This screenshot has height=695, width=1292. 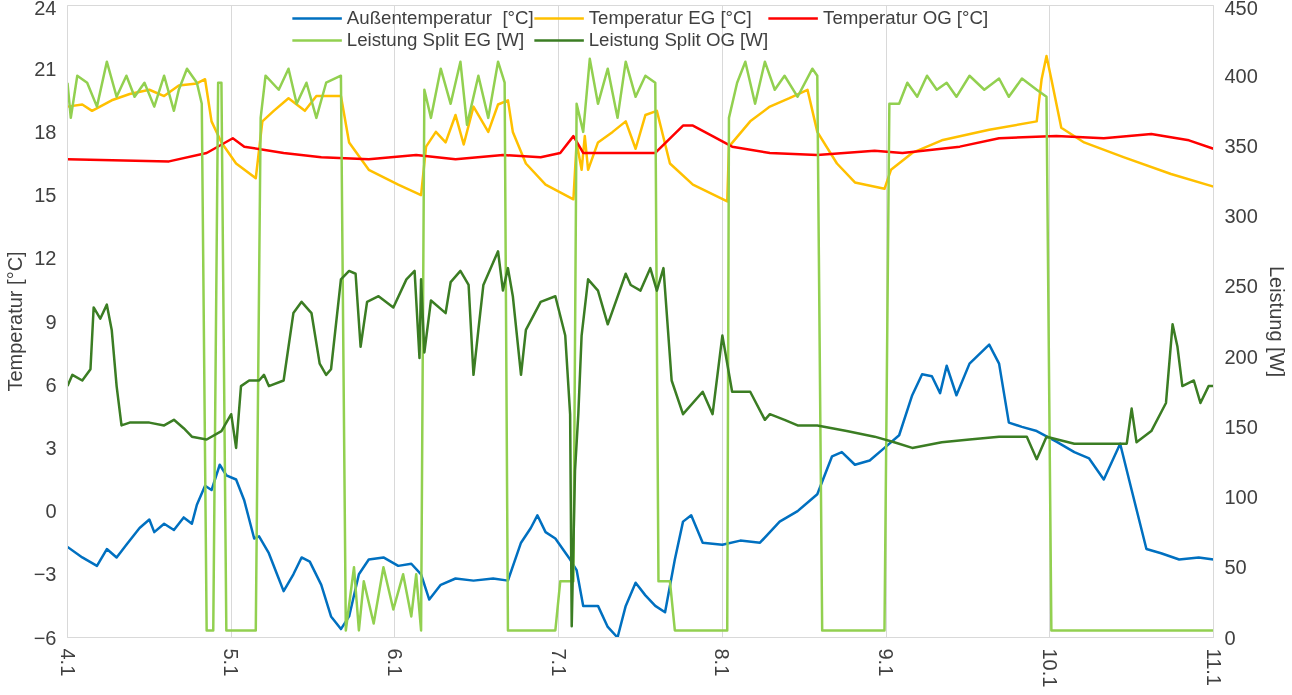 I want to click on y-tick-label: 12, so click(x=45, y=258).